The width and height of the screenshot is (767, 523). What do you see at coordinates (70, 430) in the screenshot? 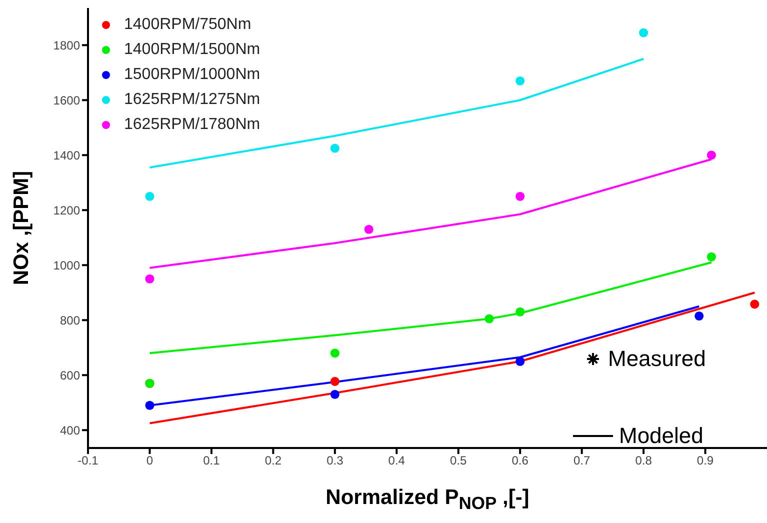
I see `y-tick-label: 400` at bounding box center [70, 430].